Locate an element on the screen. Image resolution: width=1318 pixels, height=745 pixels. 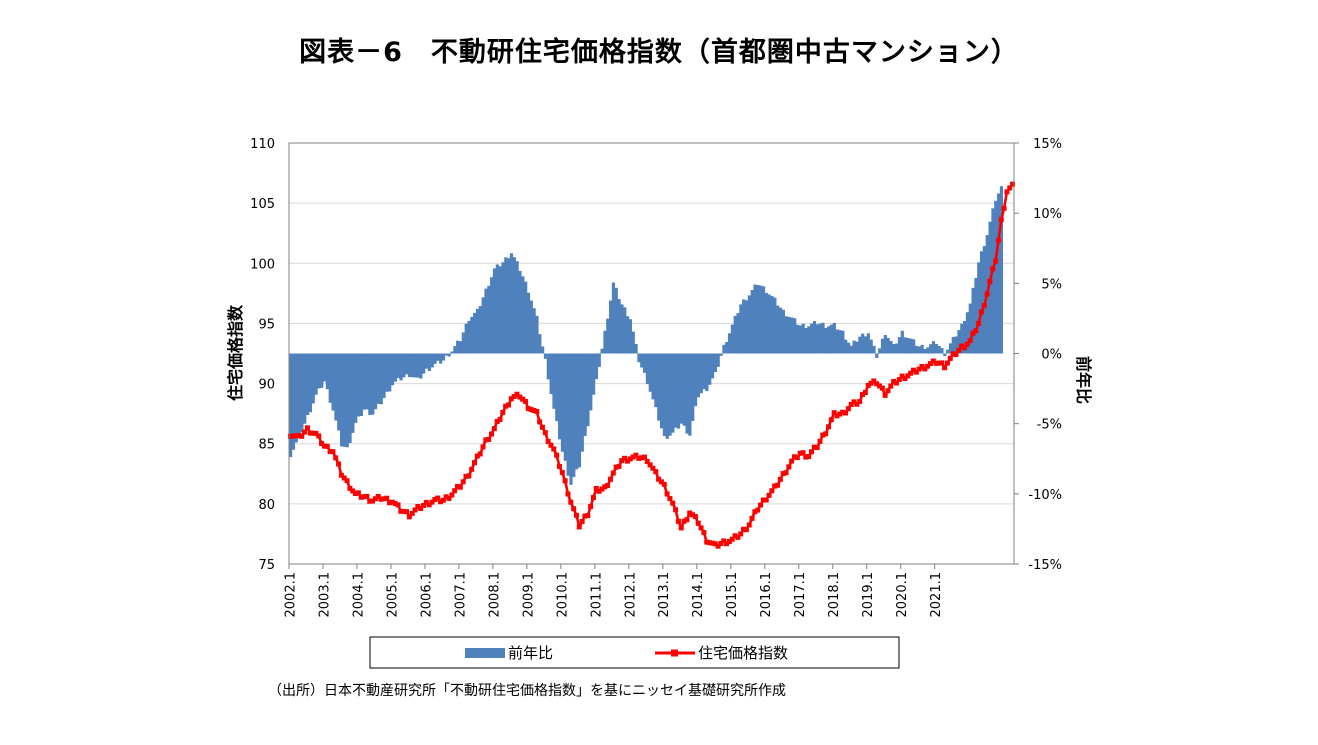
x-tick-label: 2014.1 is located at coordinates (698, 595).